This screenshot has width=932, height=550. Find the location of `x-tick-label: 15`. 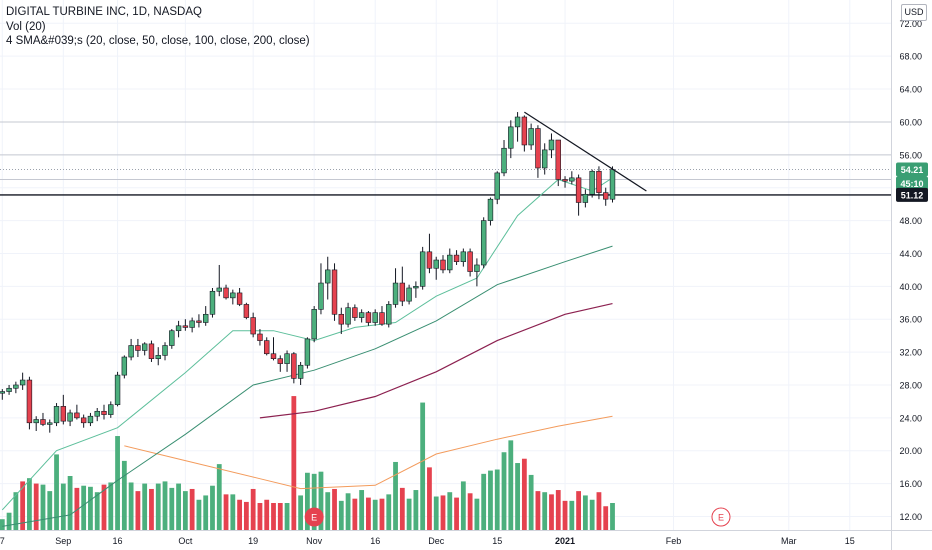

x-tick-label: 15 is located at coordinates (497, 541).